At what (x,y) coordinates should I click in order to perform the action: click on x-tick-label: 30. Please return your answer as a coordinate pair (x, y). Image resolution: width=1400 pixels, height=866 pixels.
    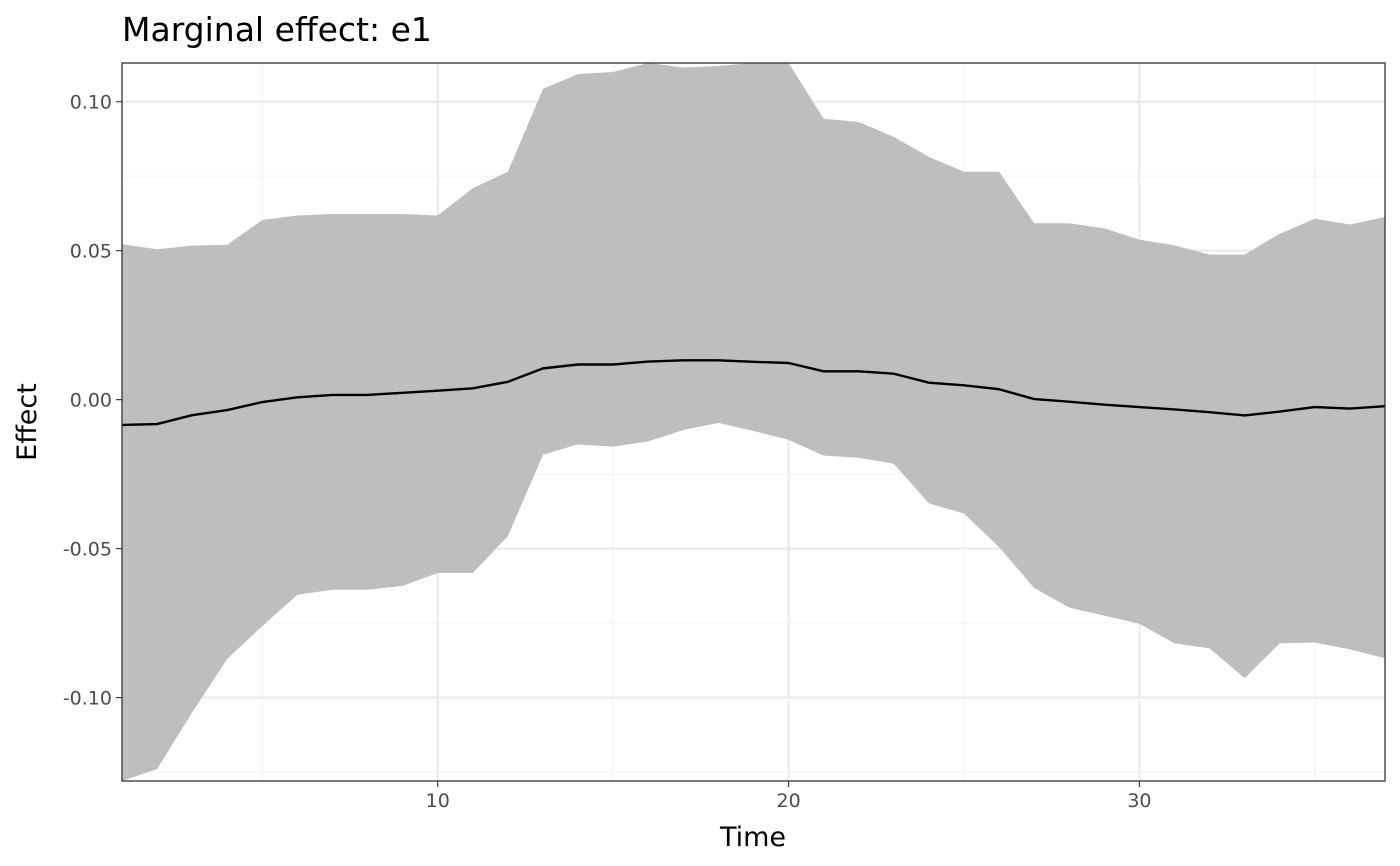
    Looking at the image, I should click on (1139, 801).